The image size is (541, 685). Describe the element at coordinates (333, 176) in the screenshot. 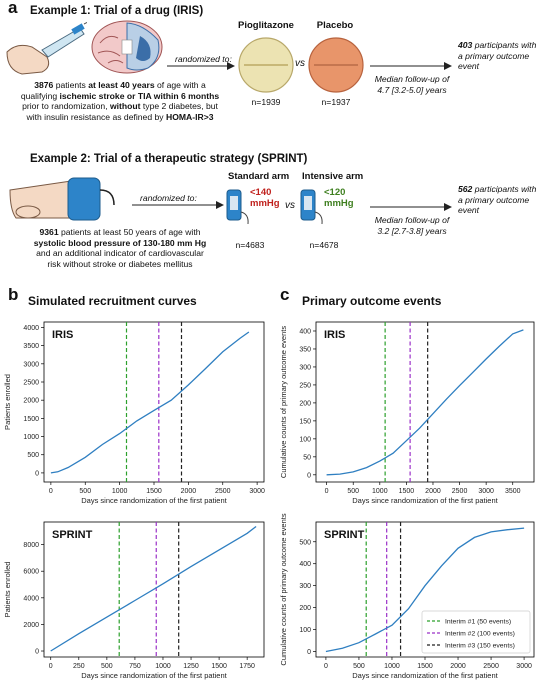

I see `intensive-arm-label: Intensive arm` at that location.